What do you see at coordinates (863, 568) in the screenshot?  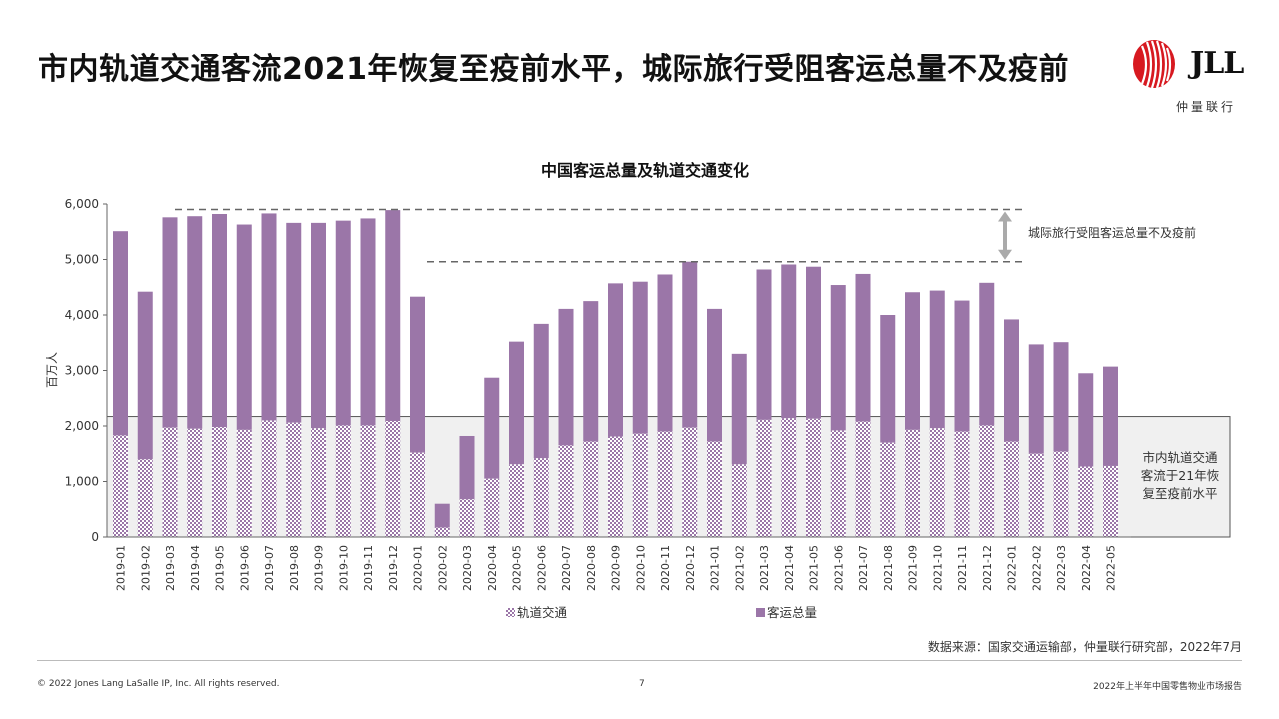 I see `x-tick-label: 2021-07` at bounding box center [863, 568].